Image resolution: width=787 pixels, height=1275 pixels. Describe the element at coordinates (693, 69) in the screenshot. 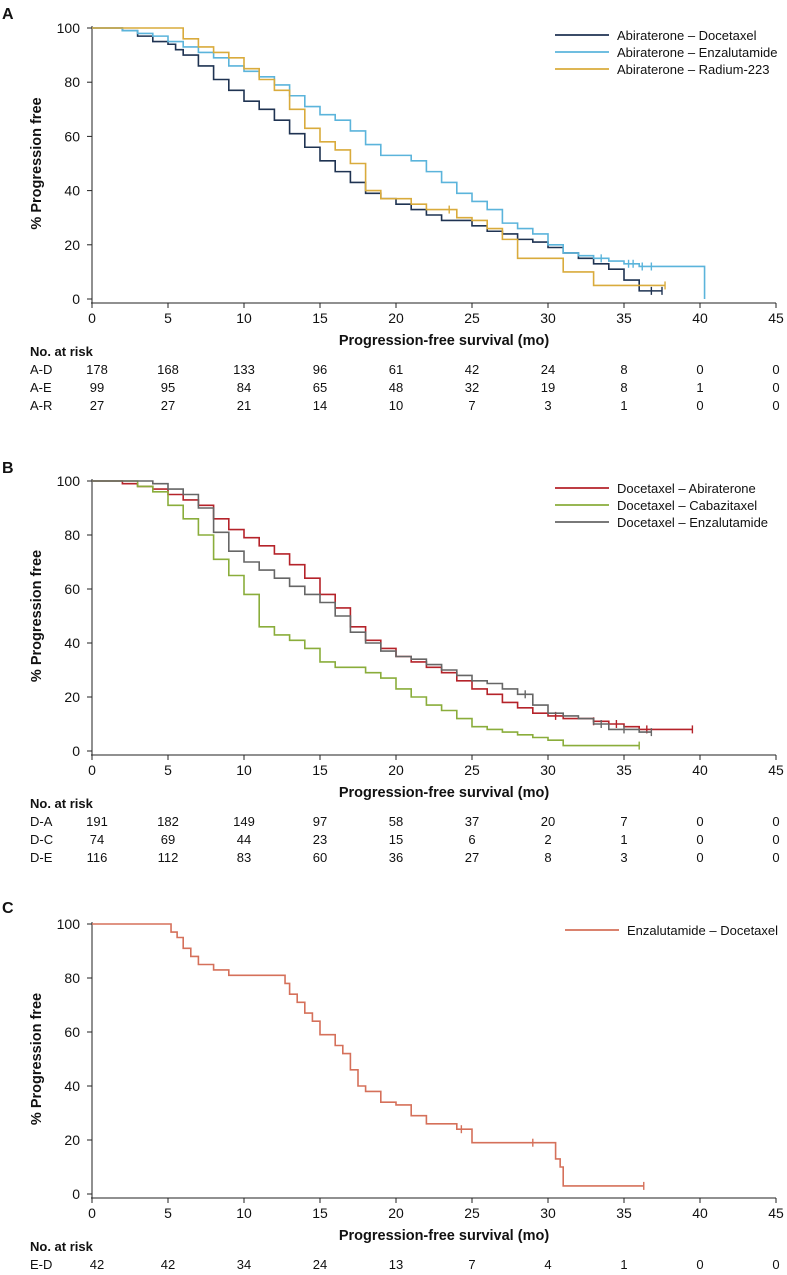

I see `legend-label: Abiraterone – Radium-223` at that location.